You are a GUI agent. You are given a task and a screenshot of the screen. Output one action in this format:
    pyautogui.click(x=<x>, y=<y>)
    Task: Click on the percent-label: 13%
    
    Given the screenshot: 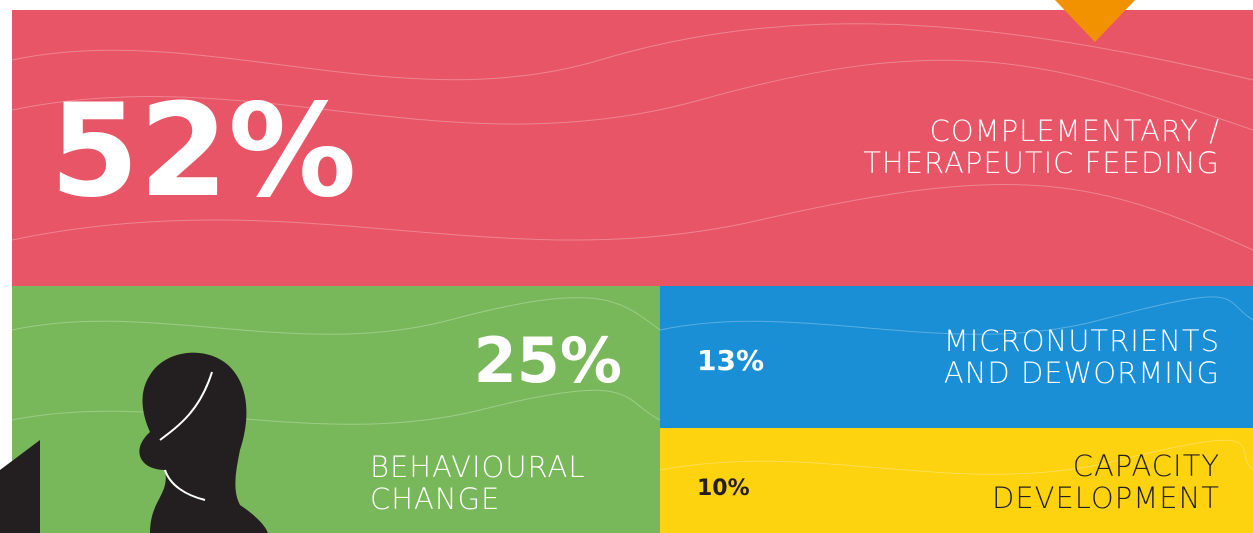 What is the action you would take?
    pyautogui.click(x=730, y=360)
    